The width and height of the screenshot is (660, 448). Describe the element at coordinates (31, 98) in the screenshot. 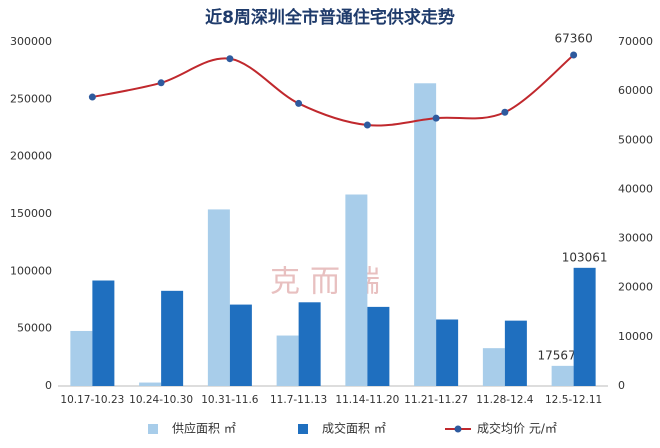

I see `y-tick-label: 250000` at that location.